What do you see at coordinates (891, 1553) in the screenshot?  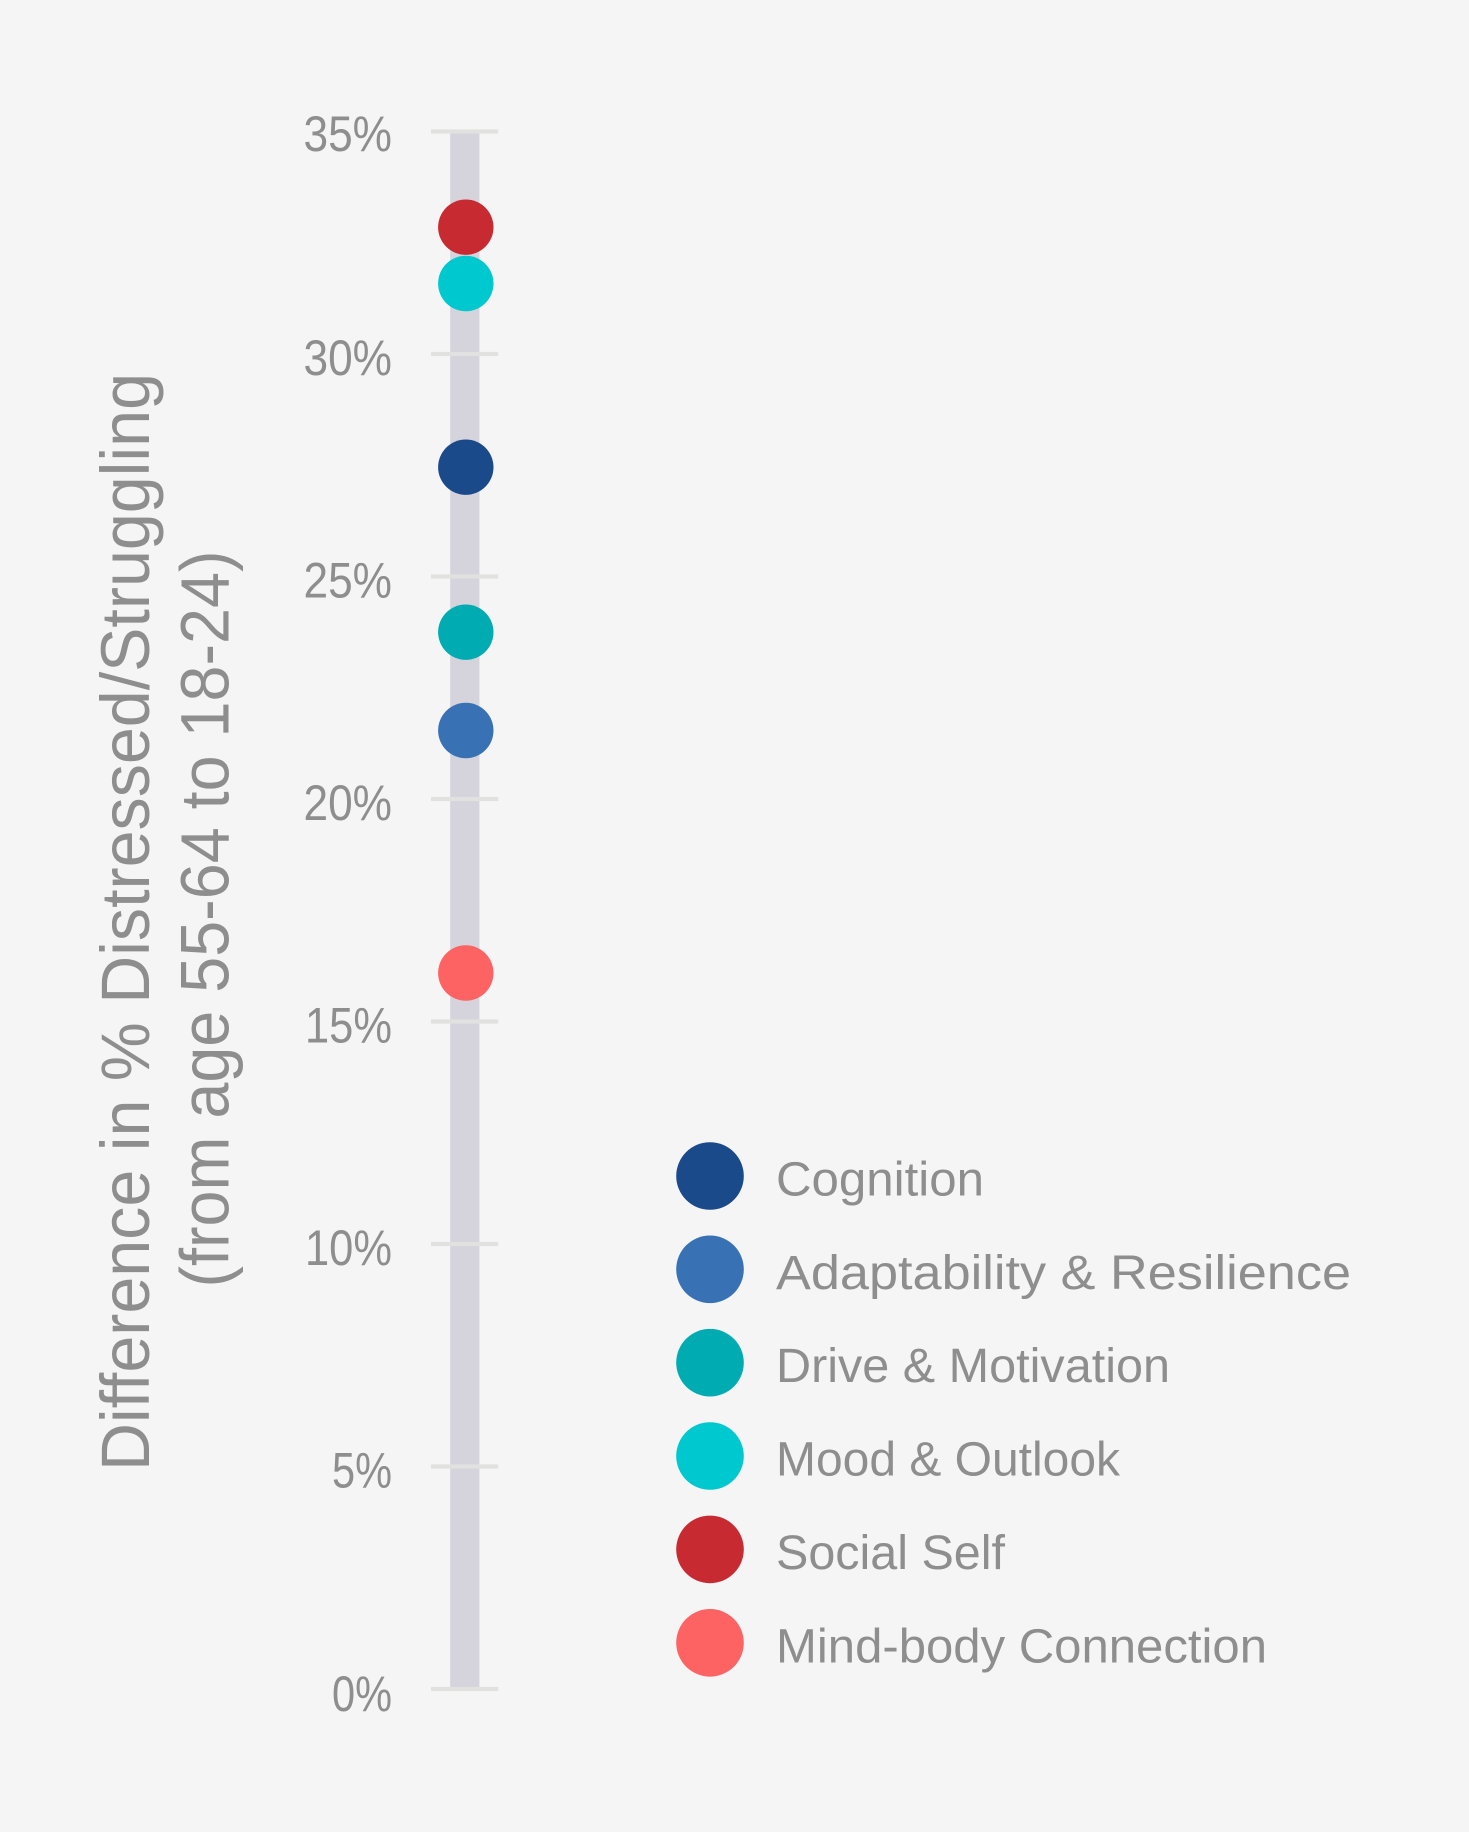 I see `svg-text: Social Self` at bounding box center [891, 1553].